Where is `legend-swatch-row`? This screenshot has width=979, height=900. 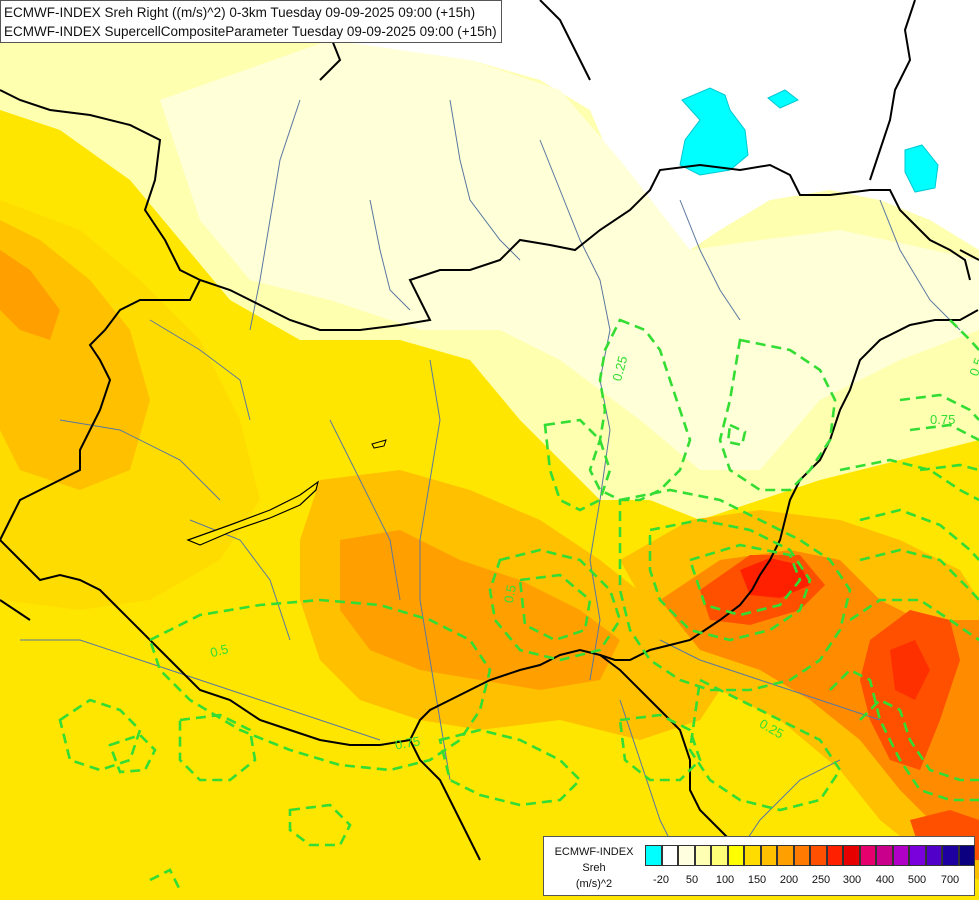 legend-swatch-row is located at coordinates (810, 855).